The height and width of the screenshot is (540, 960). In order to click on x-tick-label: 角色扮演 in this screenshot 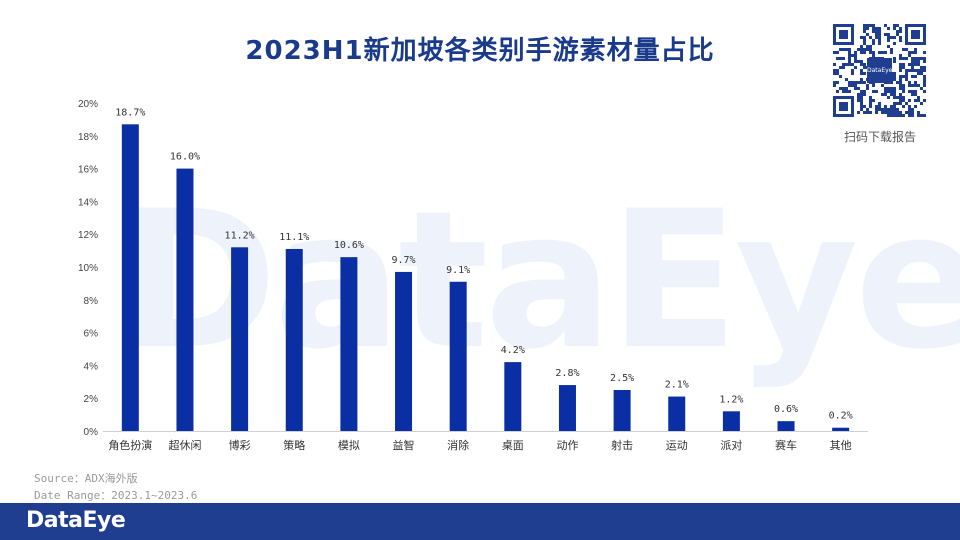, I will do `click(130, 445)`.